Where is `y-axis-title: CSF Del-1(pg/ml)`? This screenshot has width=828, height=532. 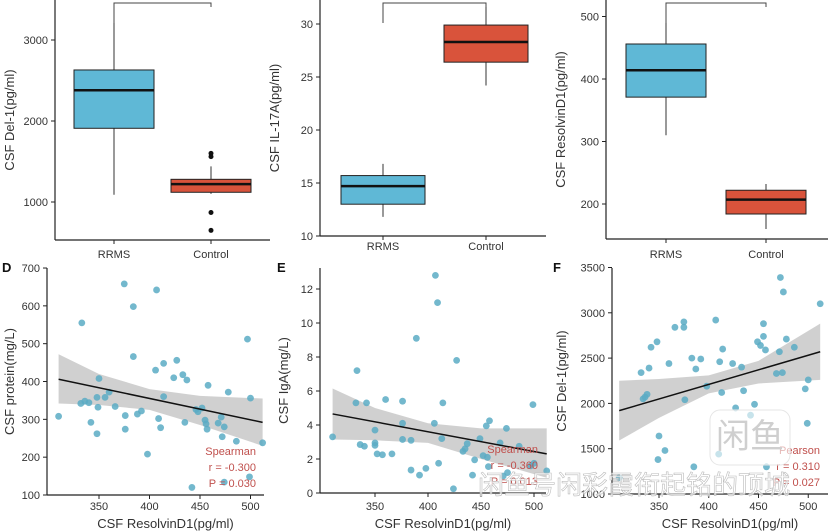
y-axis-title: CSF Del-1(pg/ml) is located at coordinates (9, 119).